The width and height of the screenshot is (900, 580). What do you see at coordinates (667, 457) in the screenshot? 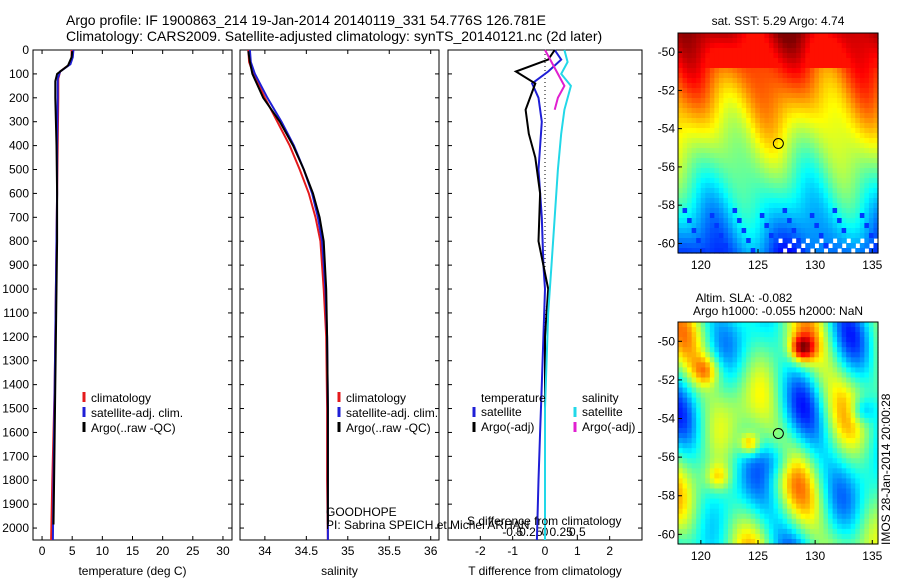
I see `sla-map-ytick-label: -56` at bounding box center [667, 457].